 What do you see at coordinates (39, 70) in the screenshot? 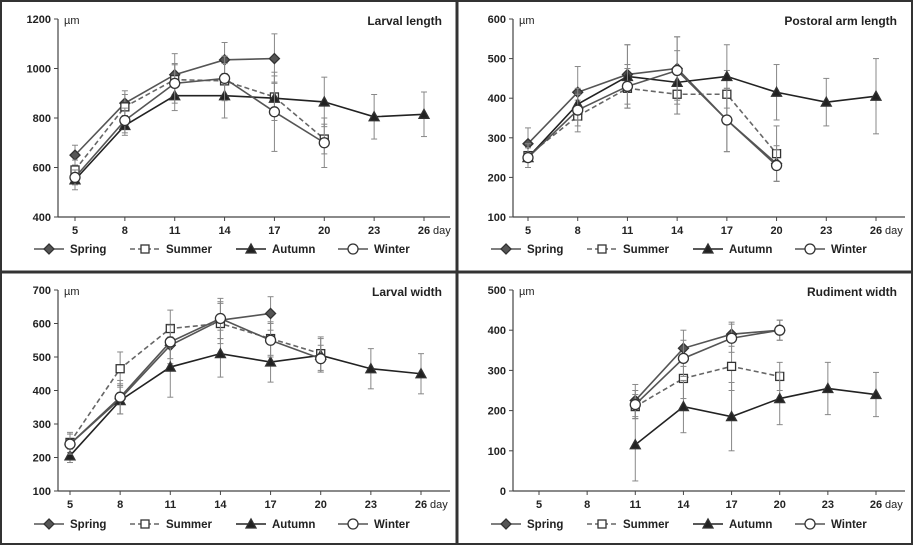
I see `y-tick-label: 1000` at bounding box center [39, 70].